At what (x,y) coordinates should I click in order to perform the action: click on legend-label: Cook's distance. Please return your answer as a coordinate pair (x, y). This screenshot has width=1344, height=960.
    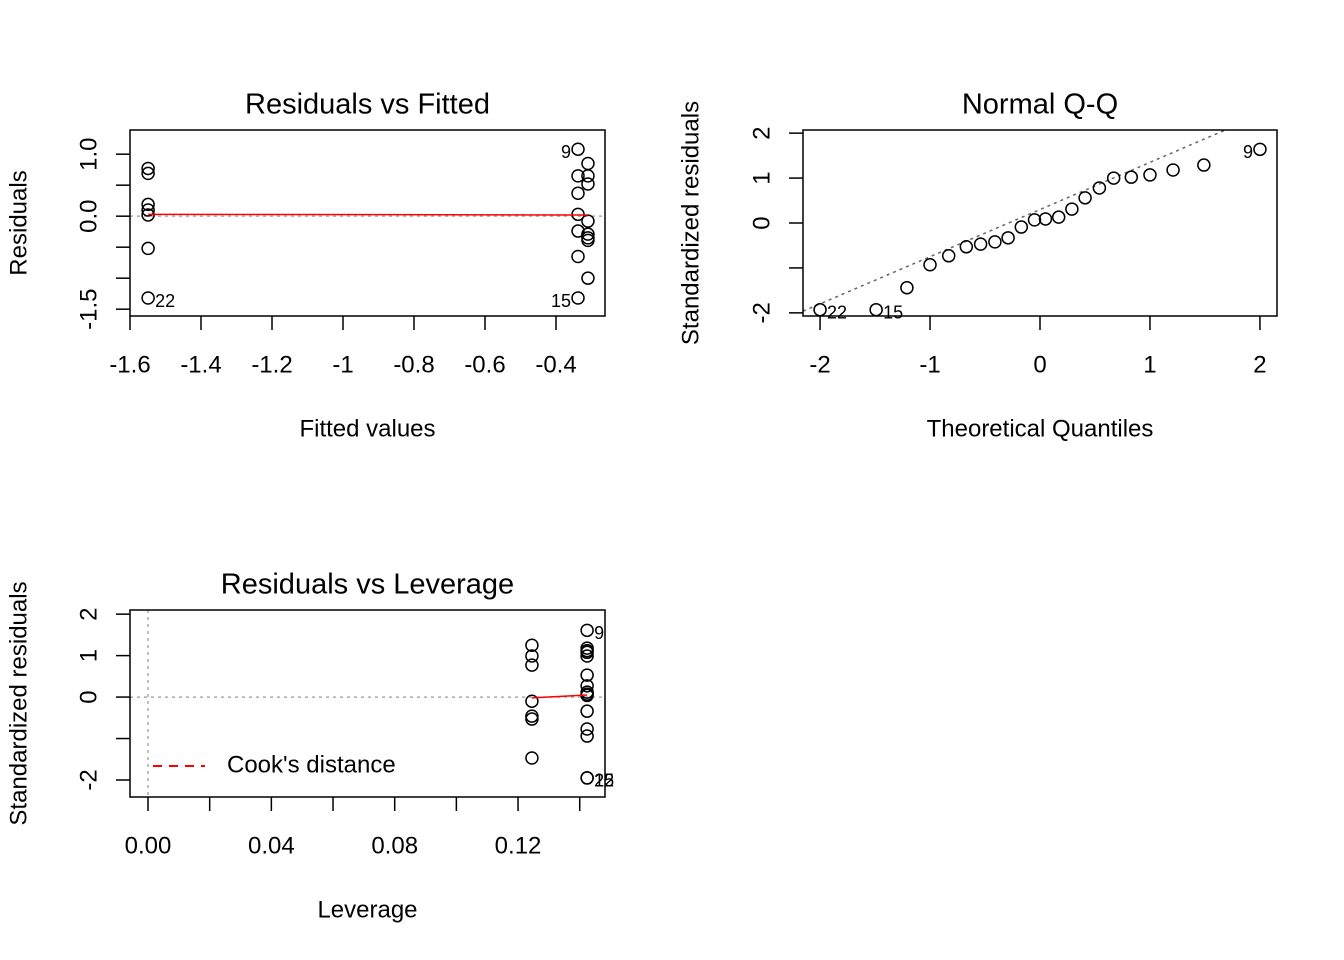
    Looking at the image, I should click on (311, 764).